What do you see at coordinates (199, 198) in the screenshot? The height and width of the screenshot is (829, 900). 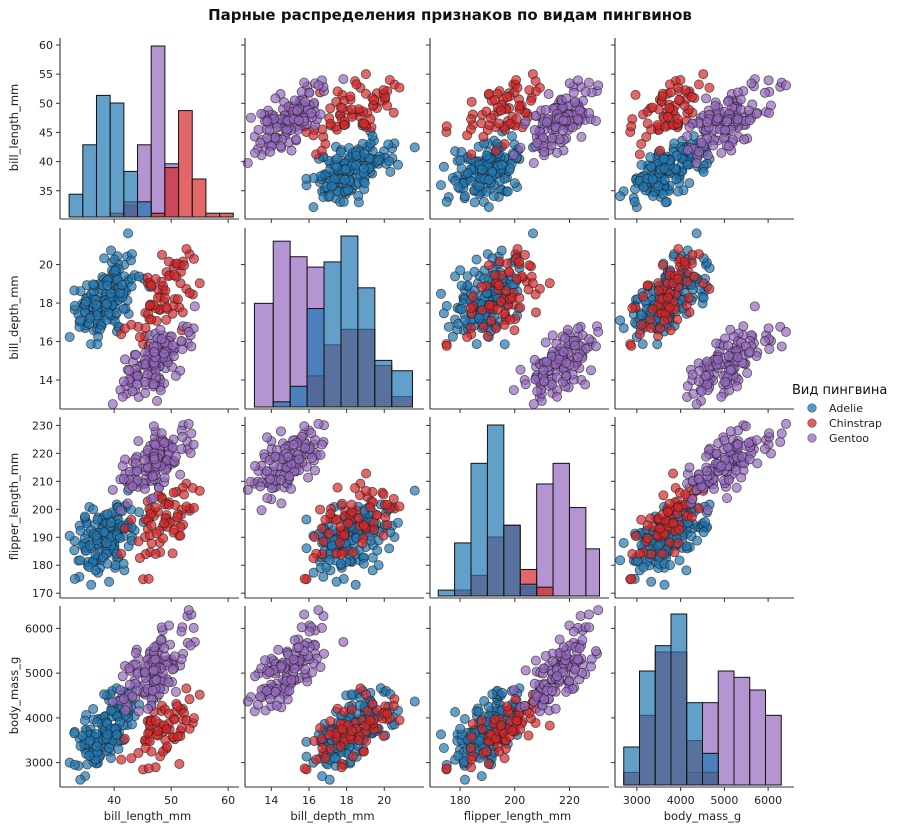 I see `histogram-bar-chinstrap` at bounding box center [199, 198].